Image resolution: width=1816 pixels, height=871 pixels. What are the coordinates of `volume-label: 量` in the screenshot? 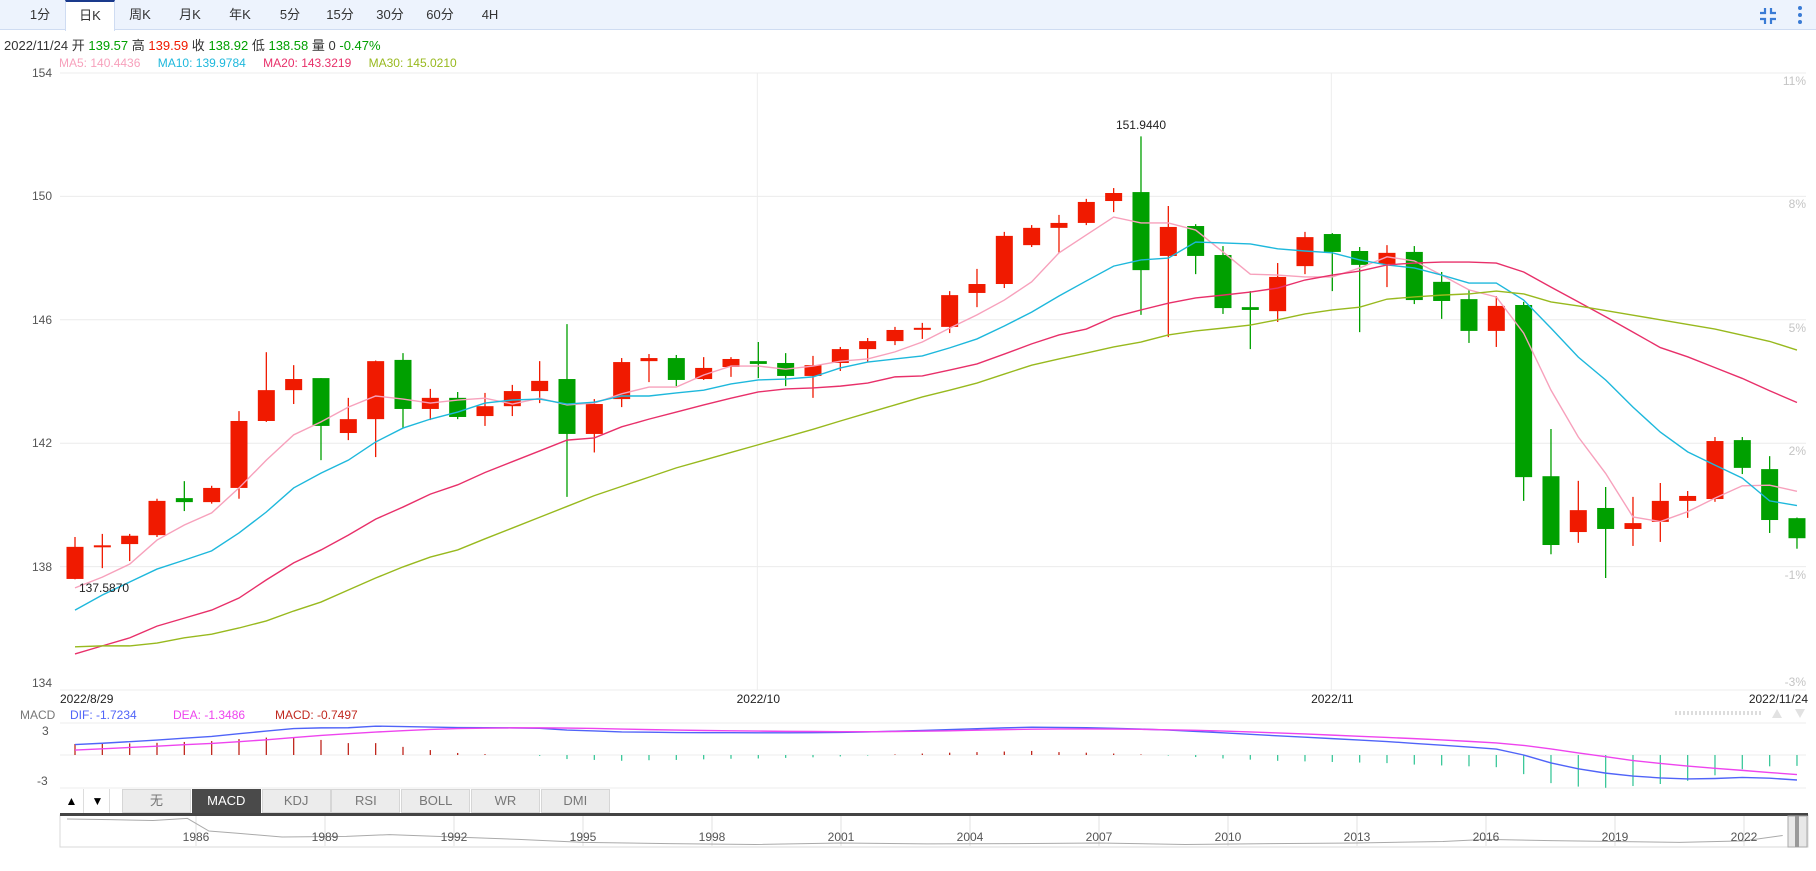 It's located at (318, 45).